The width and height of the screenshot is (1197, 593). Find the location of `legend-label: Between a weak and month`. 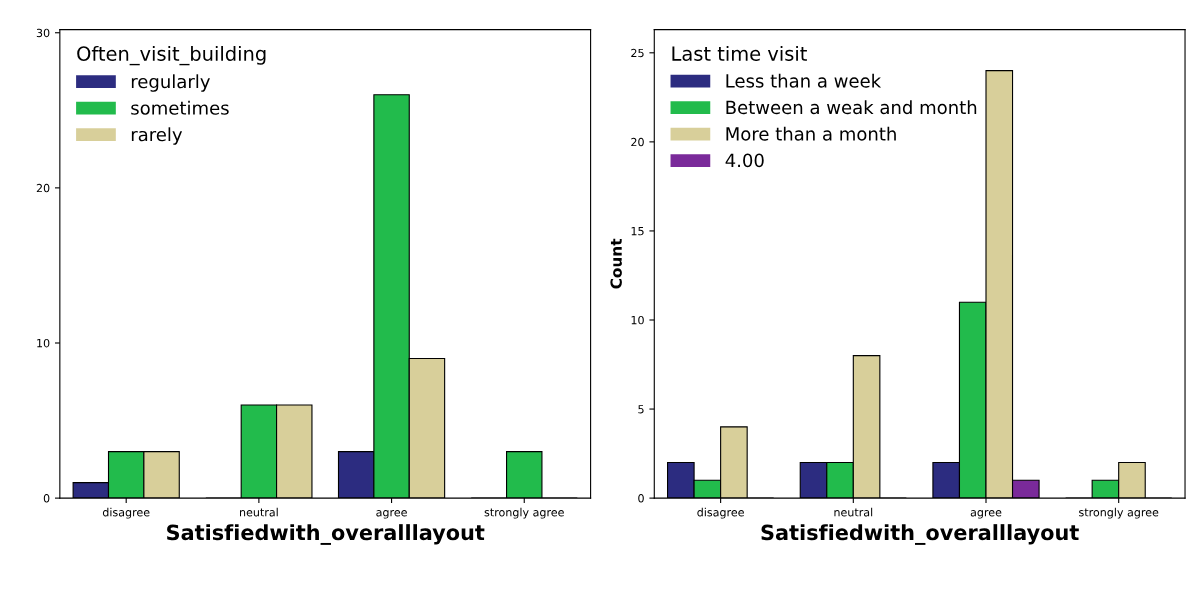

legend-label: Between a weak and month is located at coordinates (851, 107).